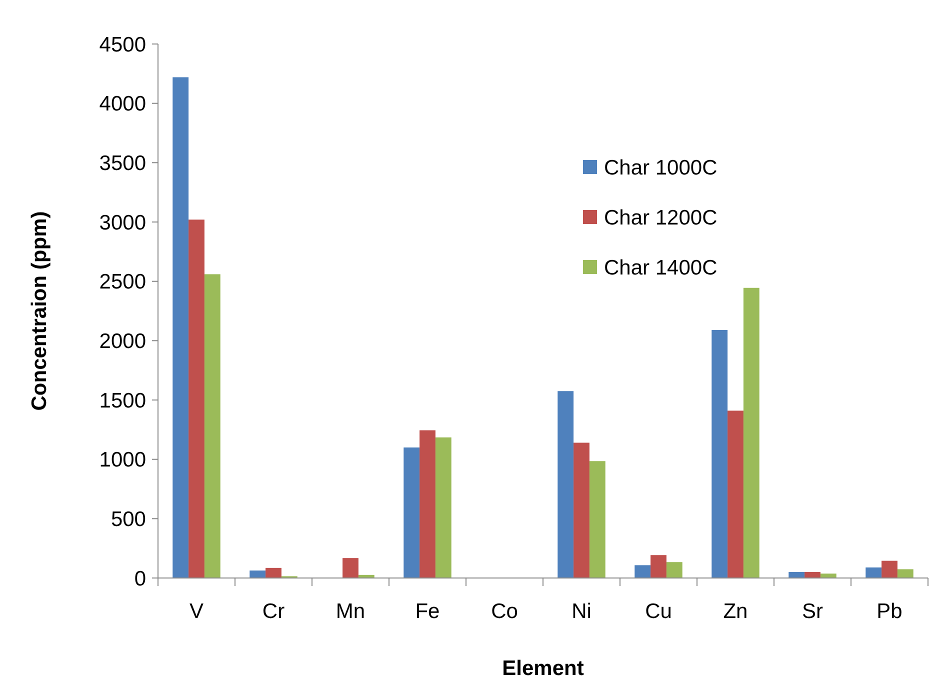  Describe the element at coordinates (122, 164) in the screenshot. I see `y-tick-label: 3500` at that location.